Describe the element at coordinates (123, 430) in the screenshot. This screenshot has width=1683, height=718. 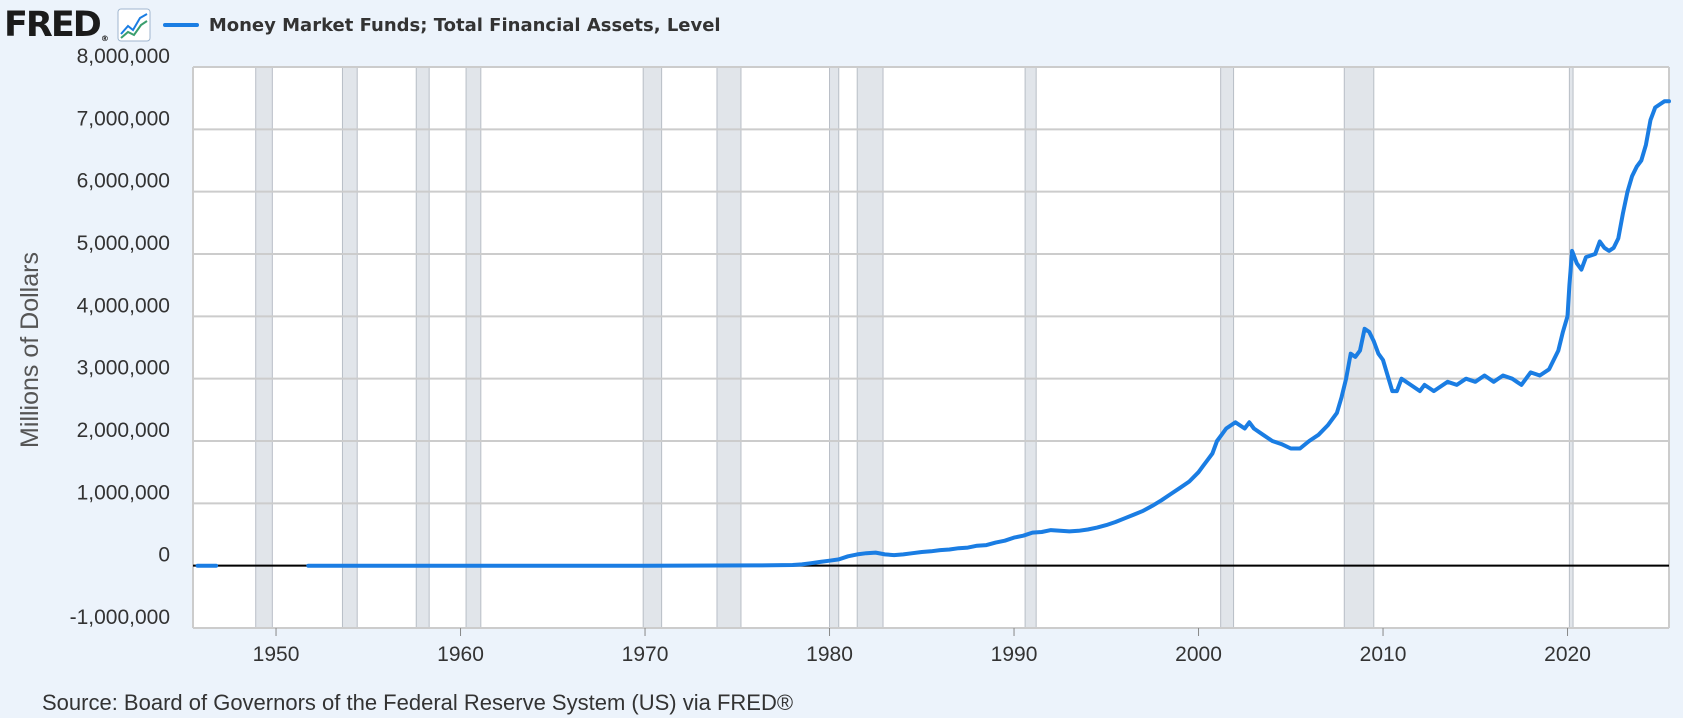
I see `y-tick-label: 2,000,000` at that location.